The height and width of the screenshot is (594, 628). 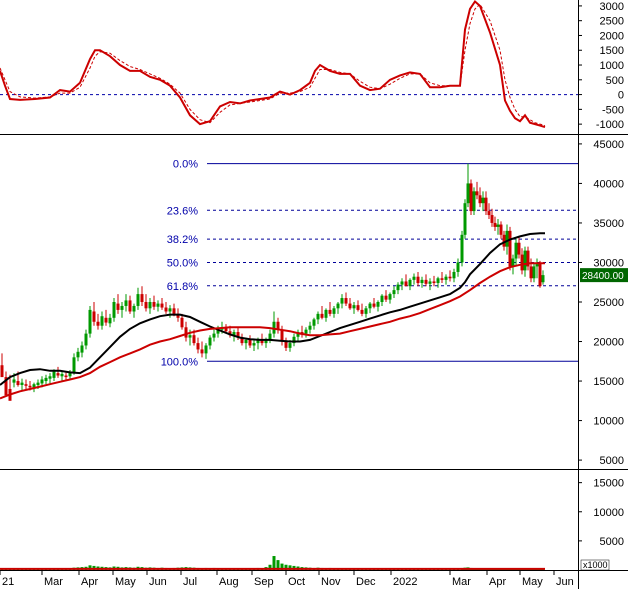 I want to click on y-tick-label: 15000, so click(x=608, y=382).